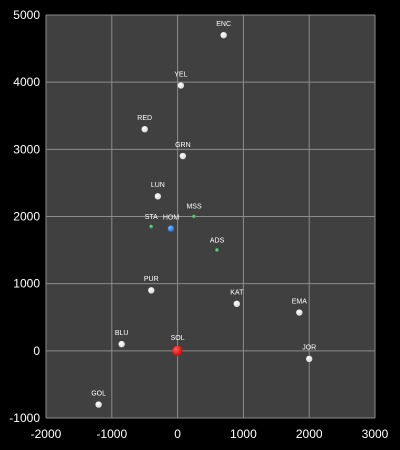 This screenshot has width=400, height=450. I want to click on point-blu, so click(121, 344).